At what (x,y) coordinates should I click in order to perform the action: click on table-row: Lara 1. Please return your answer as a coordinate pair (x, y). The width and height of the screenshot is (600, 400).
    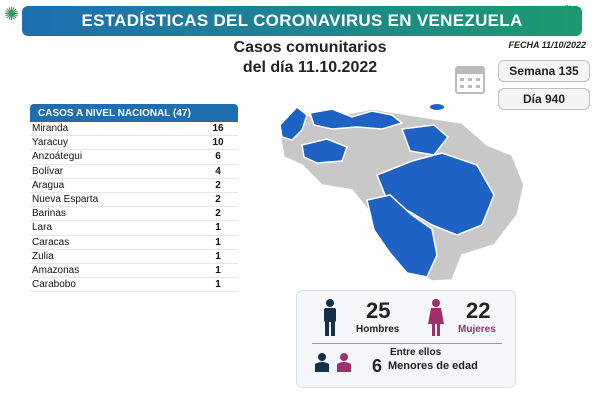
    Looking at the image, I should click on (134, 228).